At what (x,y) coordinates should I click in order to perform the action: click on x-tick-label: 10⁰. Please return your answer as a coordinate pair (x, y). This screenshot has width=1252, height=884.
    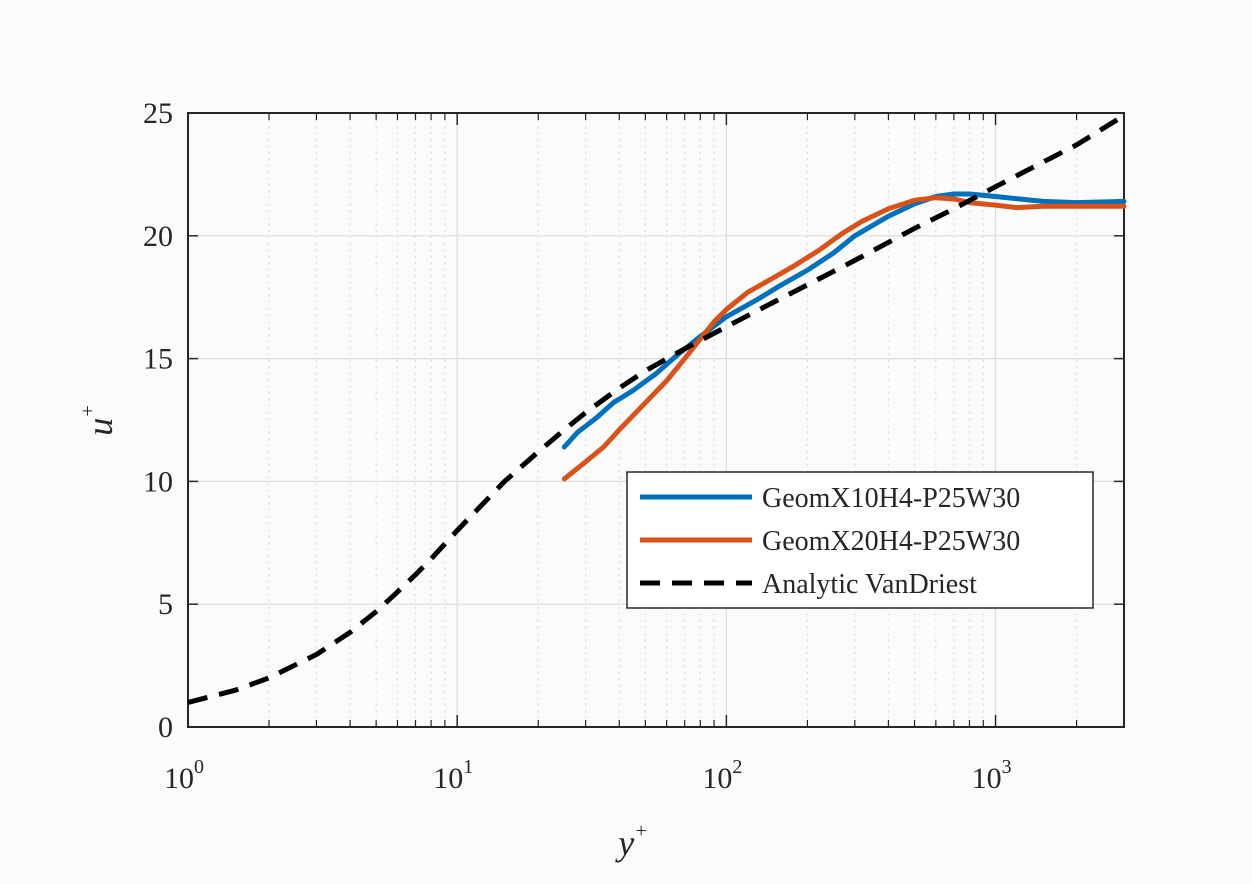
    Looking at the image, I should click on (184, 775).